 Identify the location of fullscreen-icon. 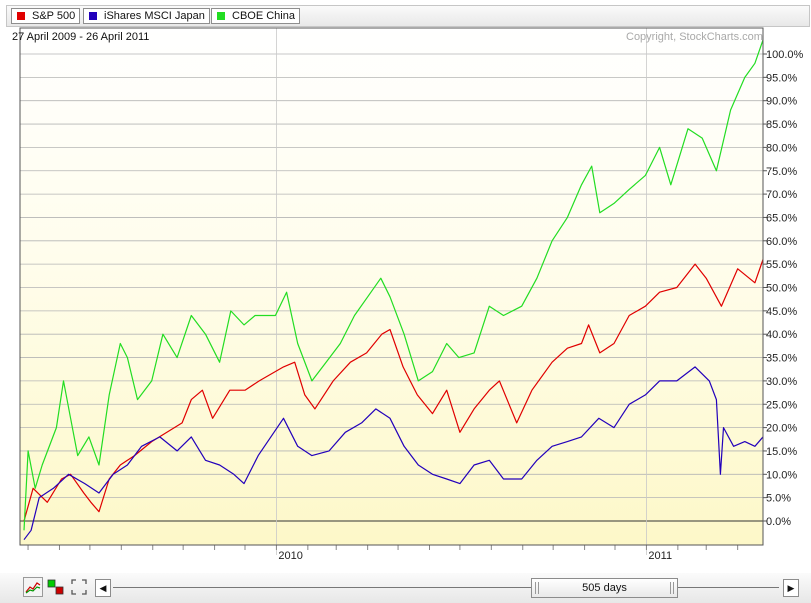
(79, 587).